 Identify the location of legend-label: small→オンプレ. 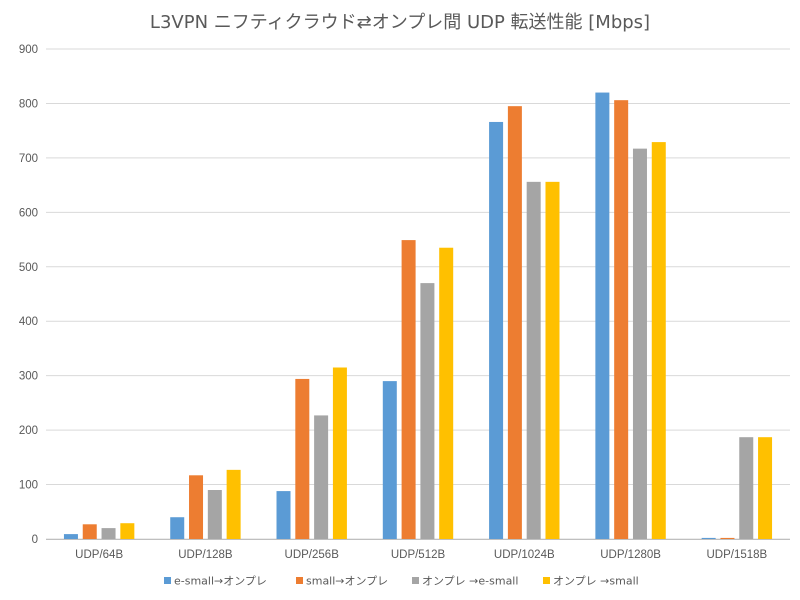
(347, 581).